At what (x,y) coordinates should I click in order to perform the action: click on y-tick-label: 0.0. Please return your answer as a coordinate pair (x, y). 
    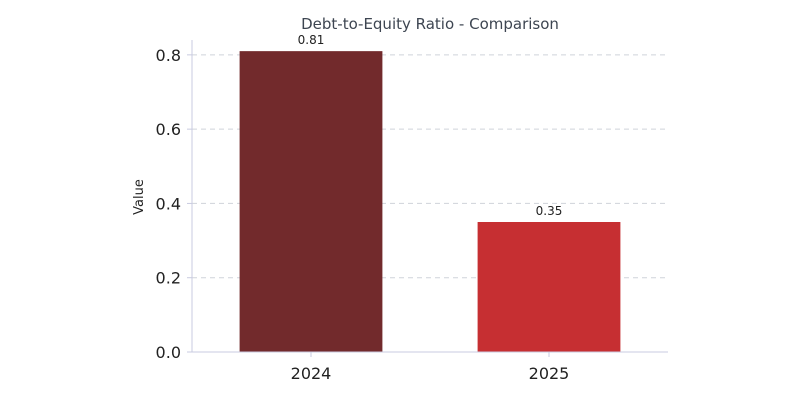
    Looking at the image, I should click on (168, 352).